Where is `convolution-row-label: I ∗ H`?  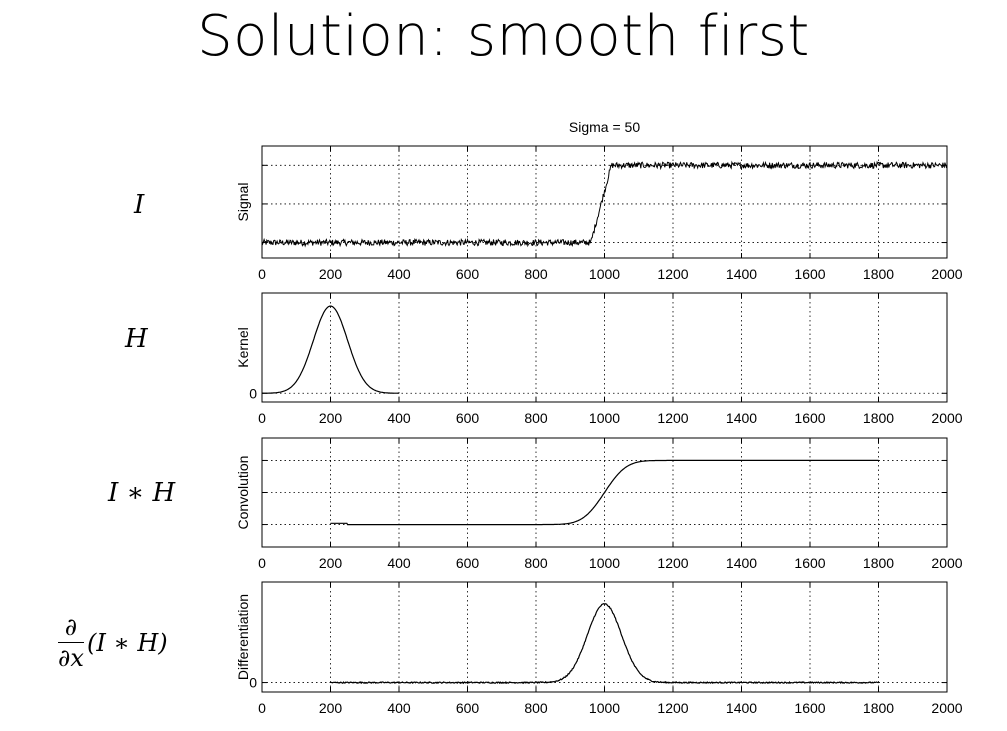
convolution-row-label: I ∗ H is located at coordinates (142, 493).